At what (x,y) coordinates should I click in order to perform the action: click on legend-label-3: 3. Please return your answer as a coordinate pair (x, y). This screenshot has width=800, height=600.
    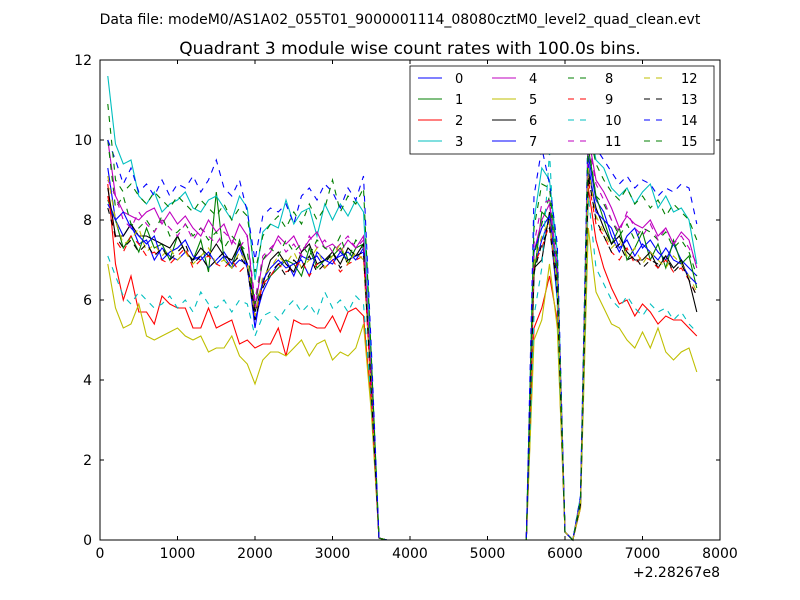
    Looking at the image, I should click on (459, 142).